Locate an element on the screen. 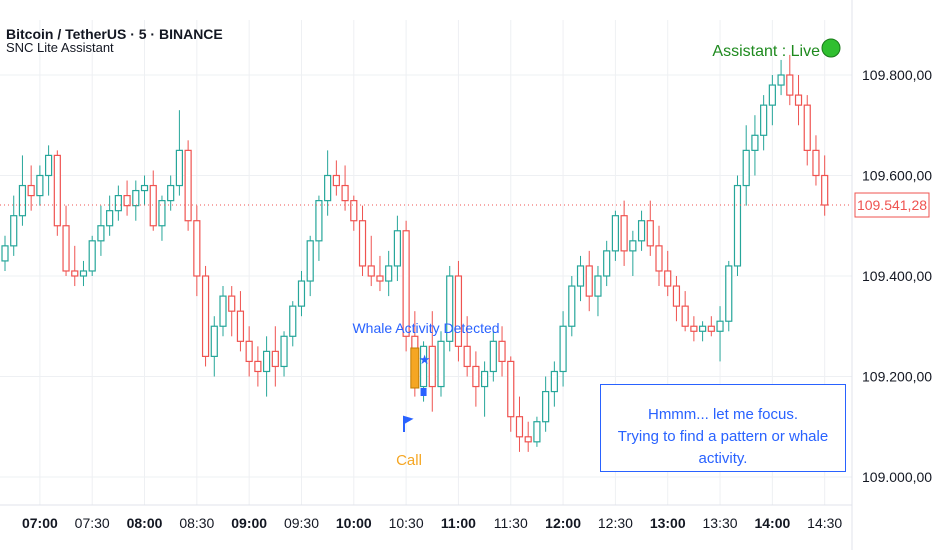 The height and width of the screenshot is (550, 932). time-tick-label: 13:30 is located at coordinates (720, 523).